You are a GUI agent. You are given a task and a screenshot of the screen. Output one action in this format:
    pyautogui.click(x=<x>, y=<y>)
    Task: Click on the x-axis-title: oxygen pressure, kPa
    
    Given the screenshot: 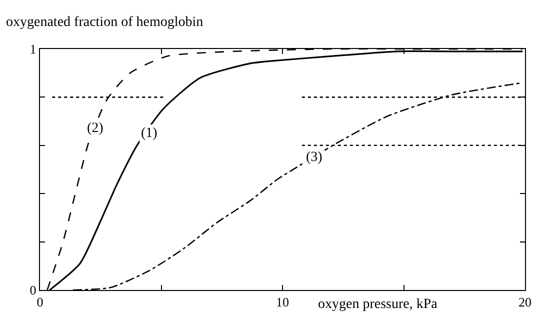 What is the action you would take?
    pyautogui.click(x=378, y=304)
    